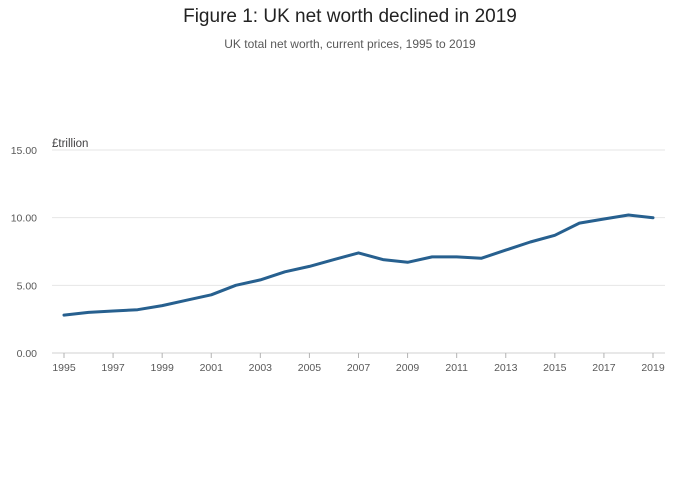 This screenshot has width=700, height=502. Describe the element at coordinates (24, 219) in the screenshot. I see `y-tick-label: 10.00` at that location.